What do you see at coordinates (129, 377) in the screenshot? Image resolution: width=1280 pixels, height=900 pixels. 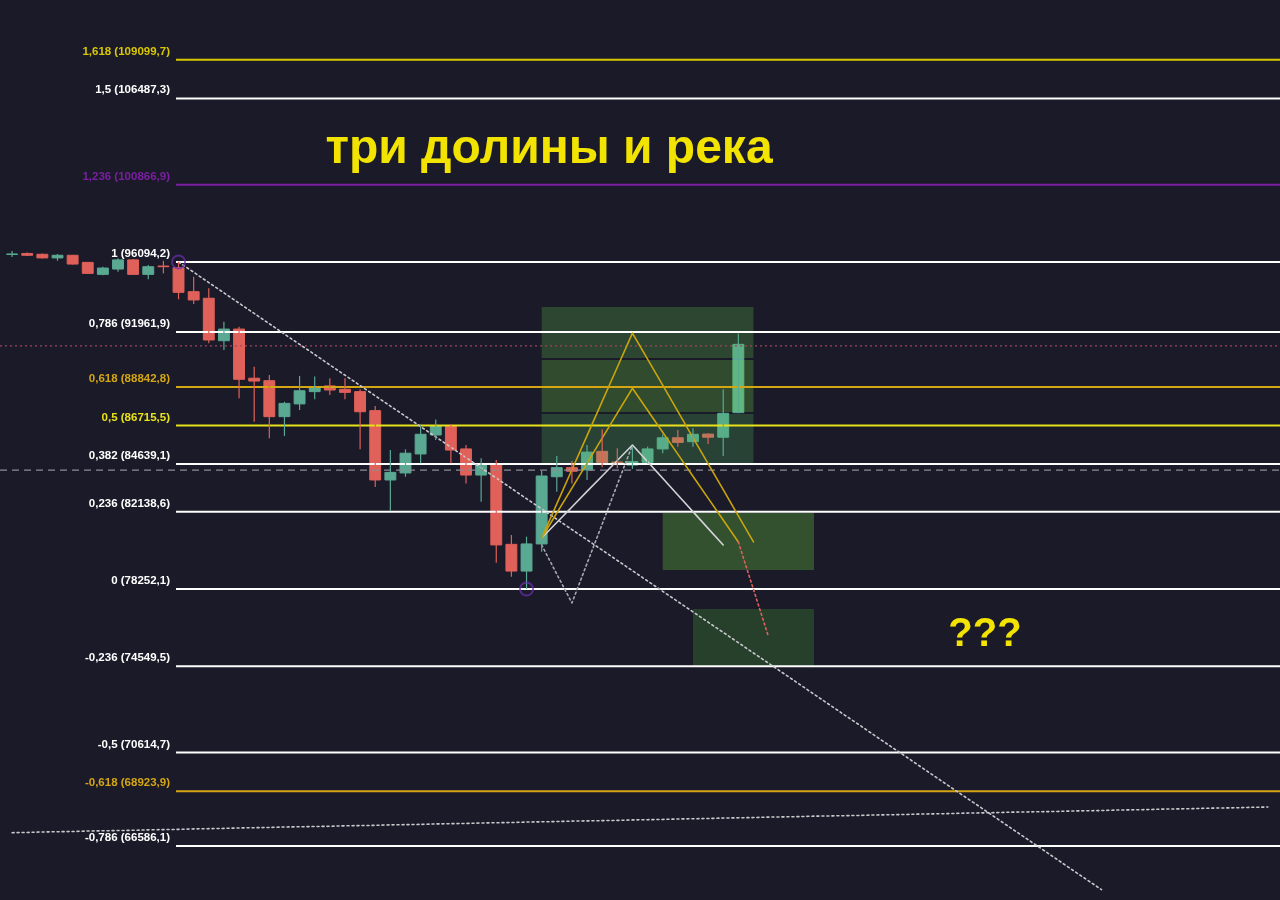 I see `ref-line-label: 0,618 (88842,8)` at bounding box center [129, 377].